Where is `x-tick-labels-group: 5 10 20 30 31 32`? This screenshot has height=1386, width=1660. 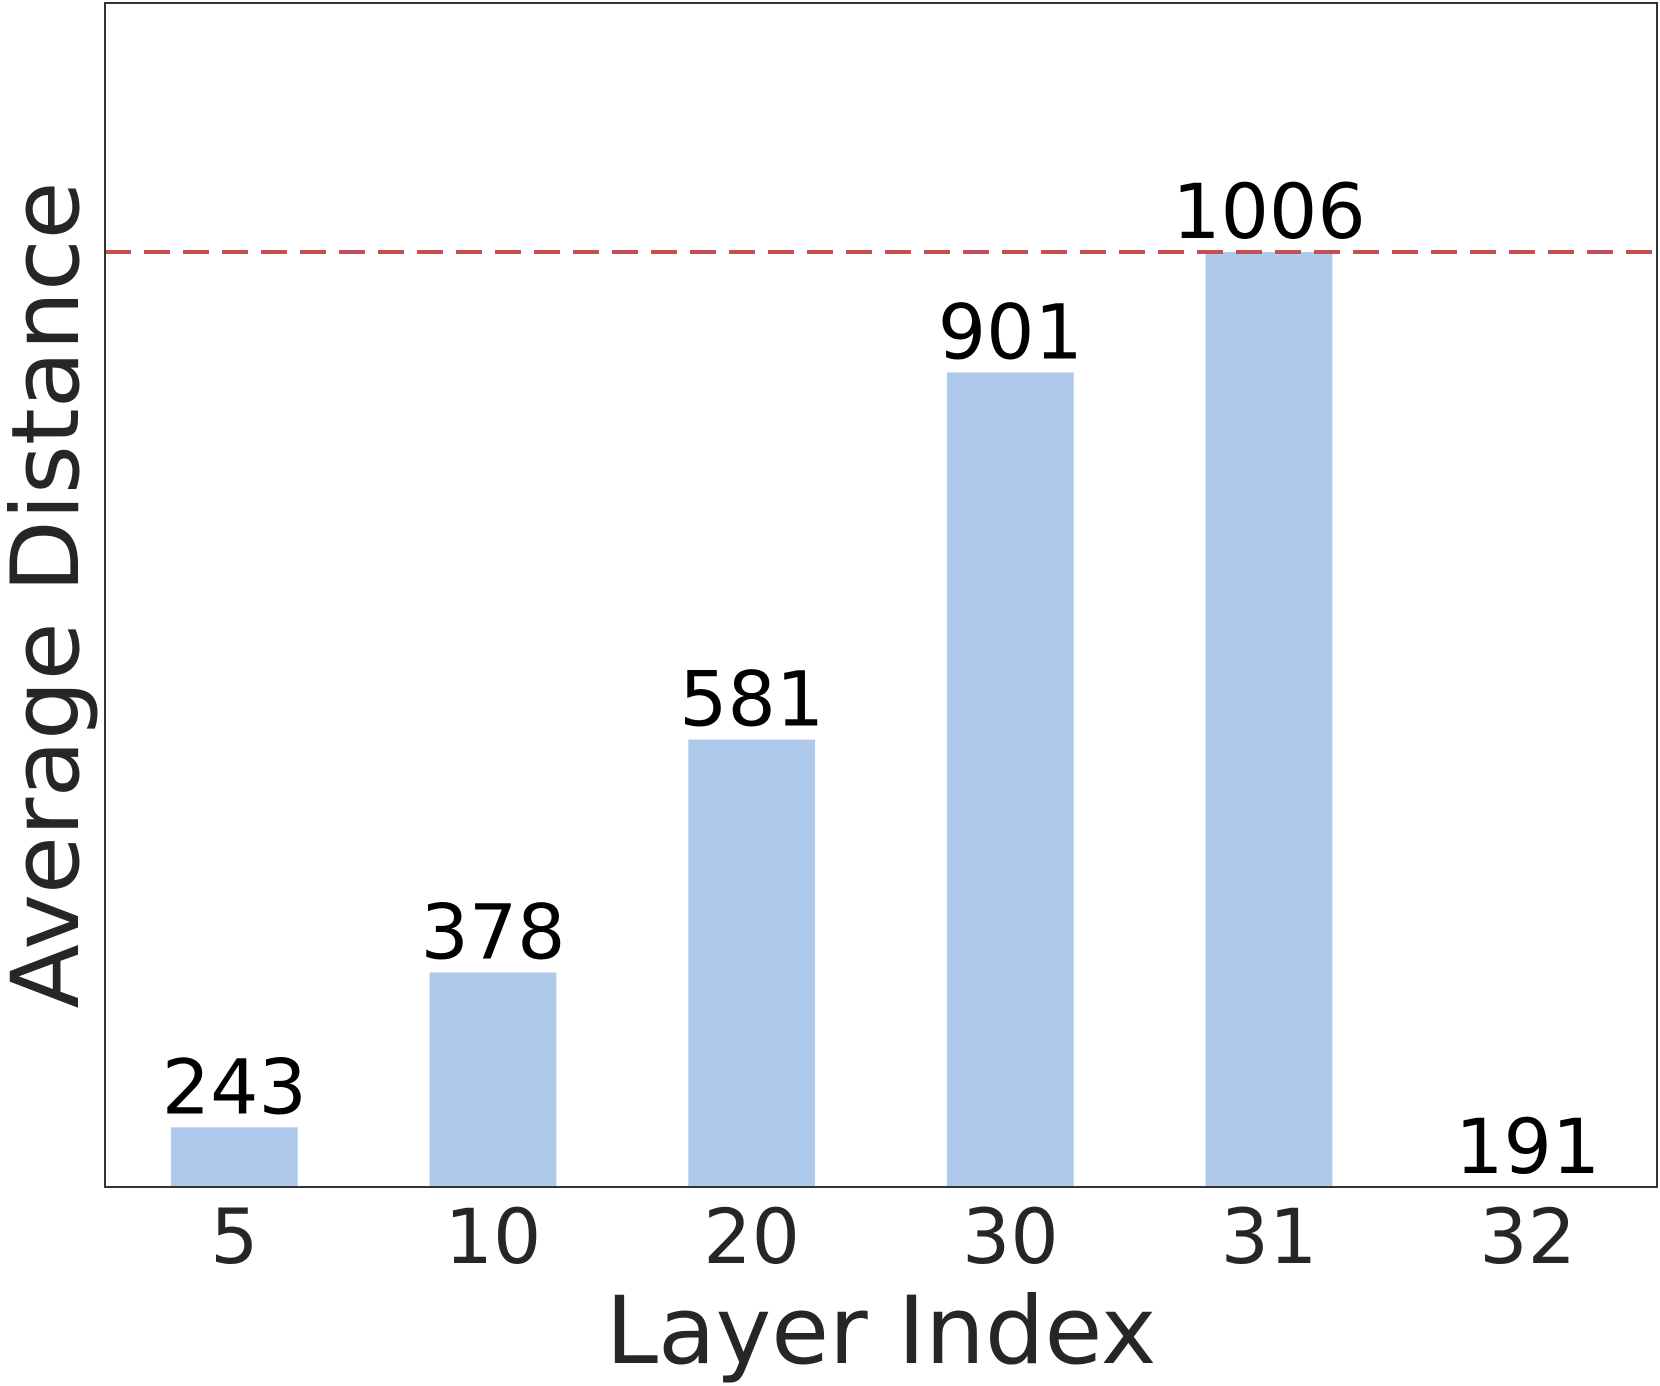
x-tick-labels-group: 5 10 20 30 31 32 is located at coordinates (893, 1236).